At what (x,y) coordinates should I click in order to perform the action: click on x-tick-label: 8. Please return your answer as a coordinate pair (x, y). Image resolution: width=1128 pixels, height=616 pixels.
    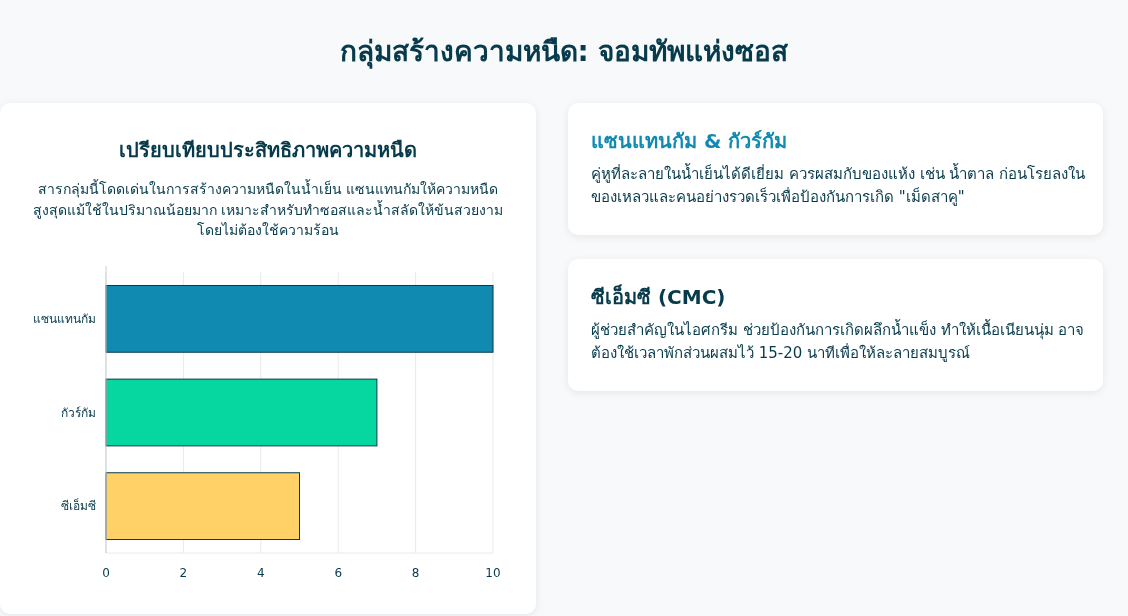
    Looking at the image, I should click on (415, 573).